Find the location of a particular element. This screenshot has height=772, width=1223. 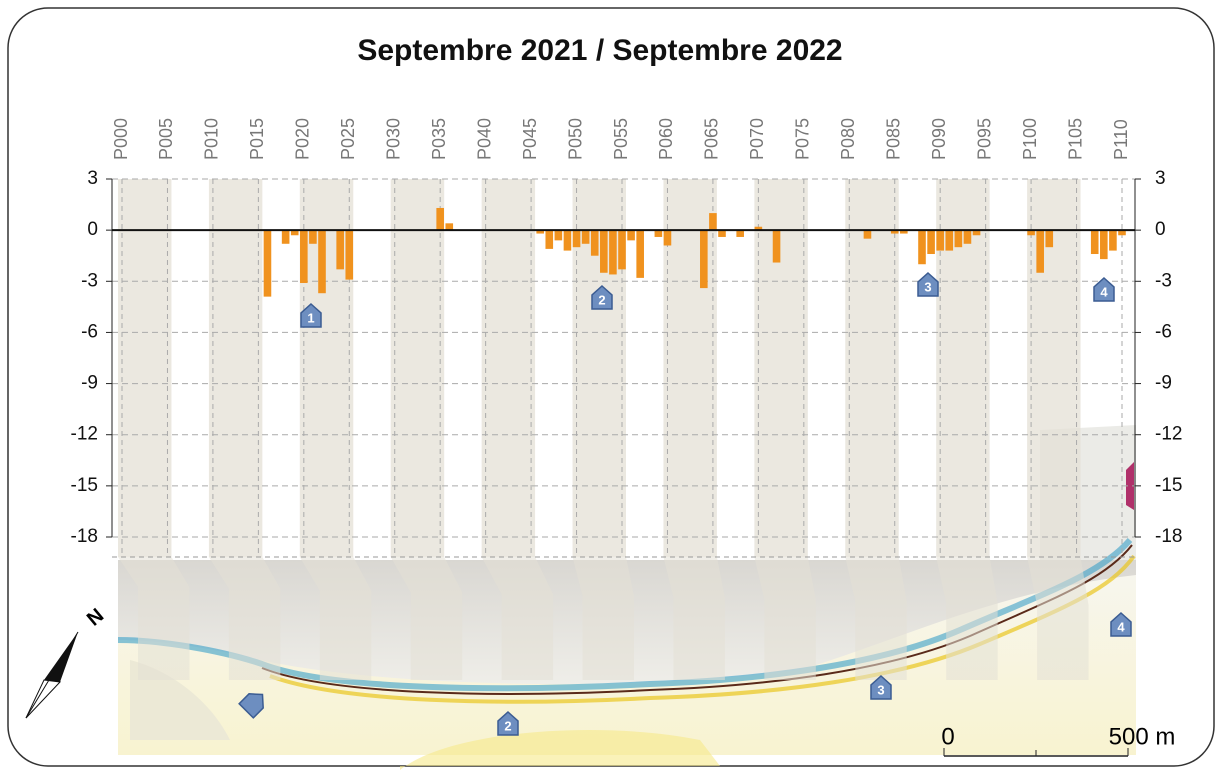

marker: 1 is located at coordinates (311, 315).